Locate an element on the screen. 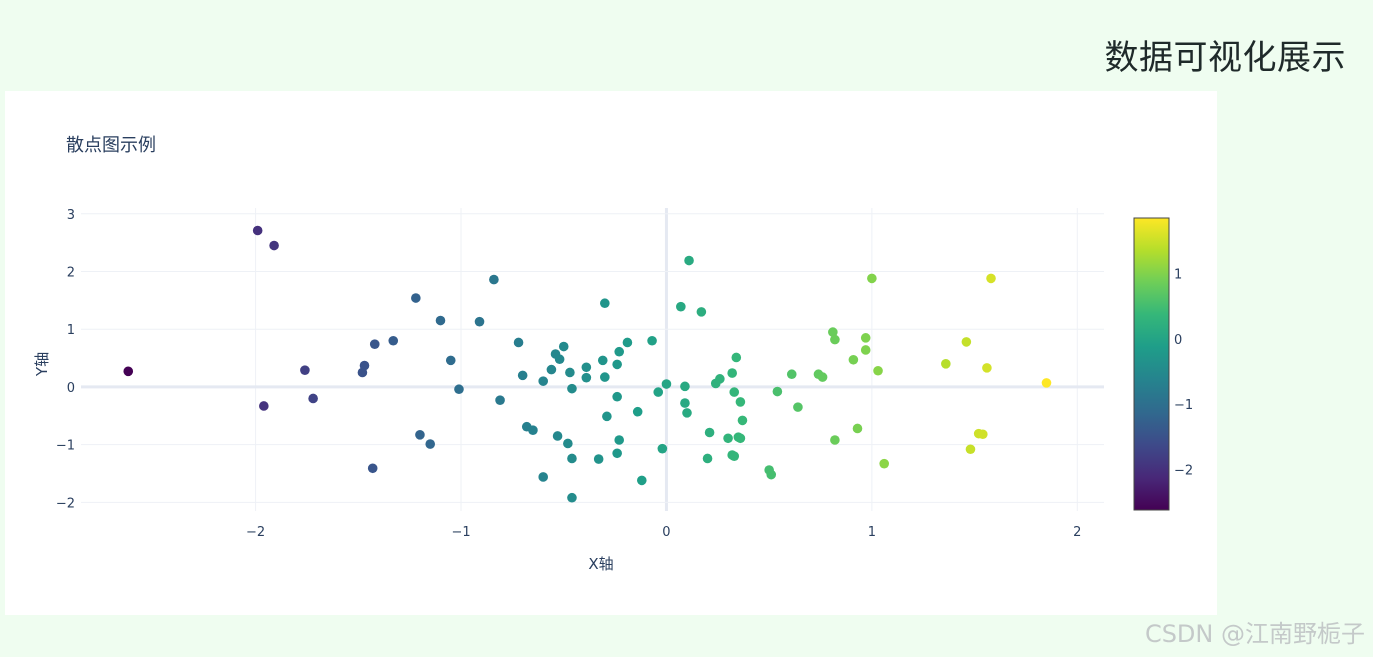  y-tick-label: 2 is located at coordinates (71, 272).